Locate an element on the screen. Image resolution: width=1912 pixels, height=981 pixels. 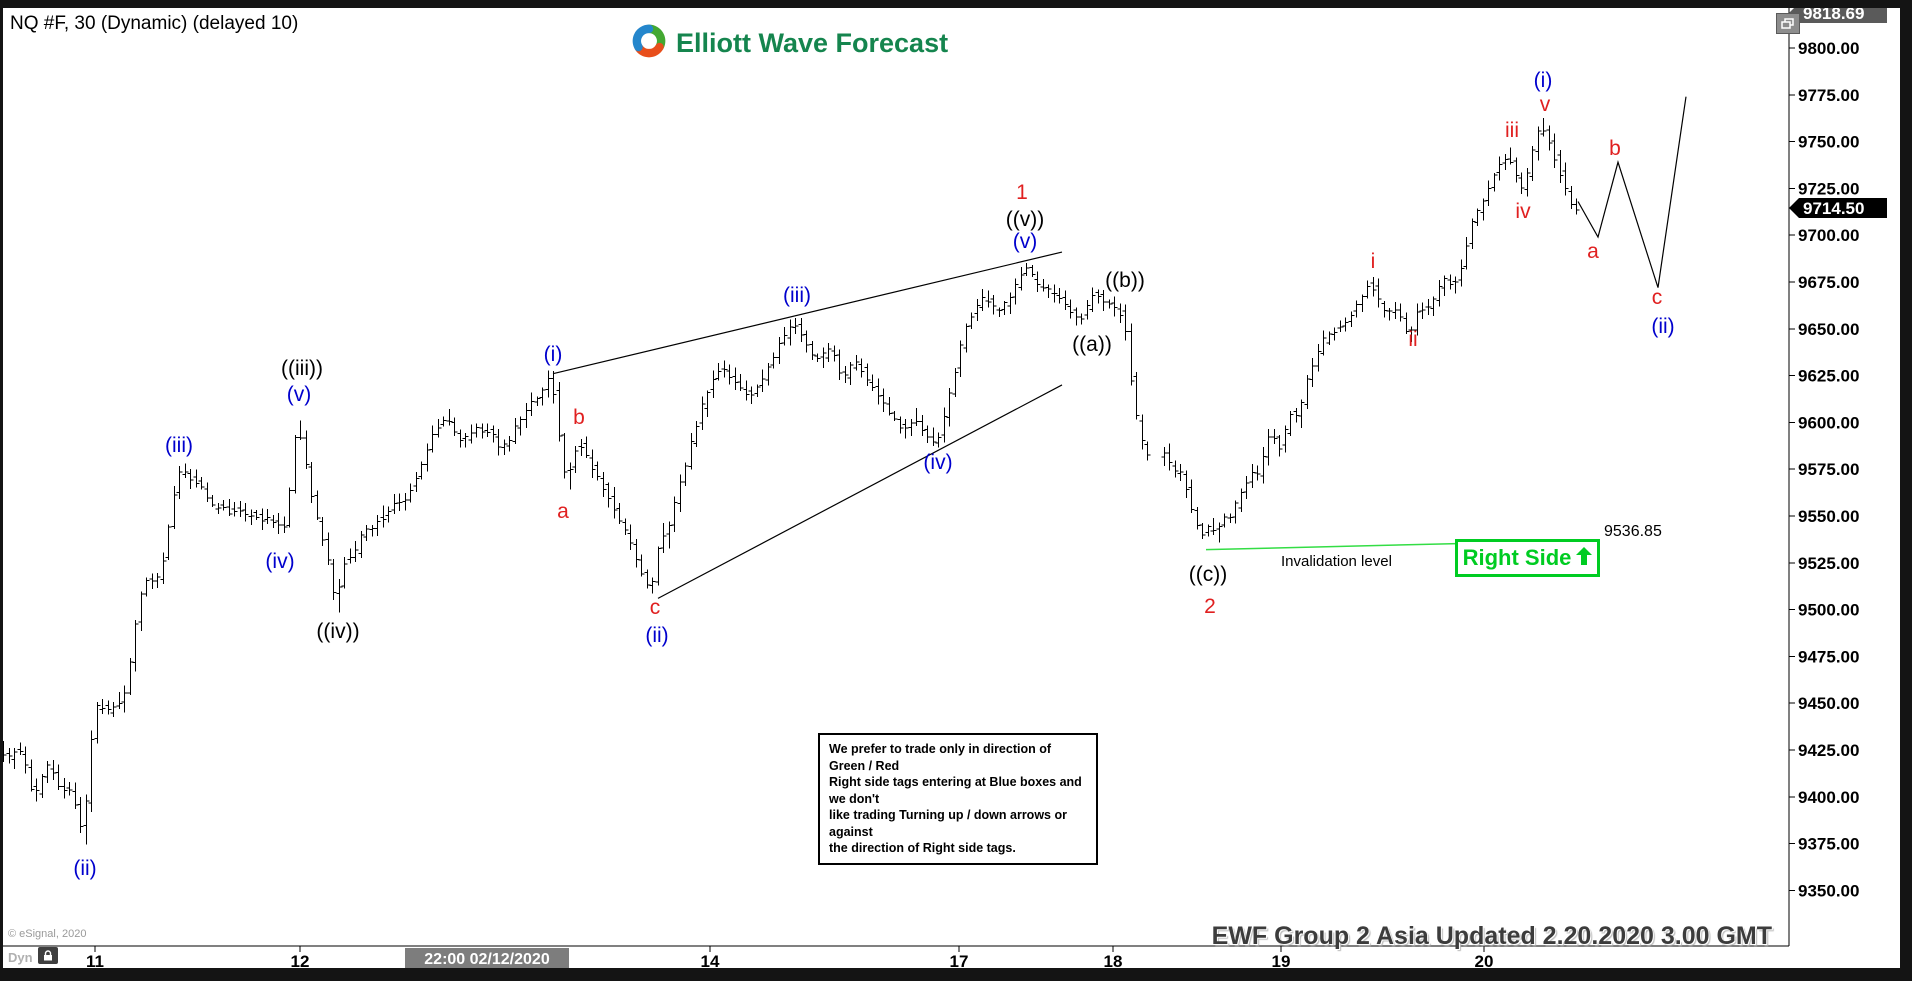
restore-window-button is located at coordinates (1788, 23).